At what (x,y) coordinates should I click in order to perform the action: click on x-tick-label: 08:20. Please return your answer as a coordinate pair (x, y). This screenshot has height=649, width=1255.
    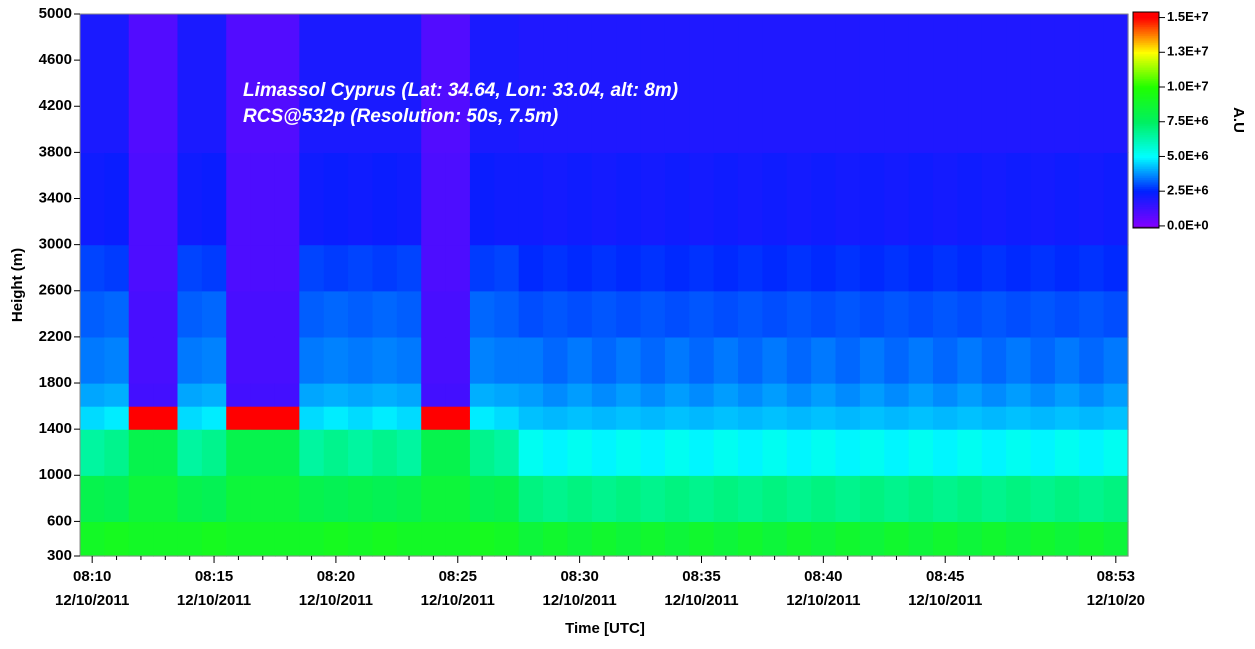
    Looking at the image, I should click on (336, 576).